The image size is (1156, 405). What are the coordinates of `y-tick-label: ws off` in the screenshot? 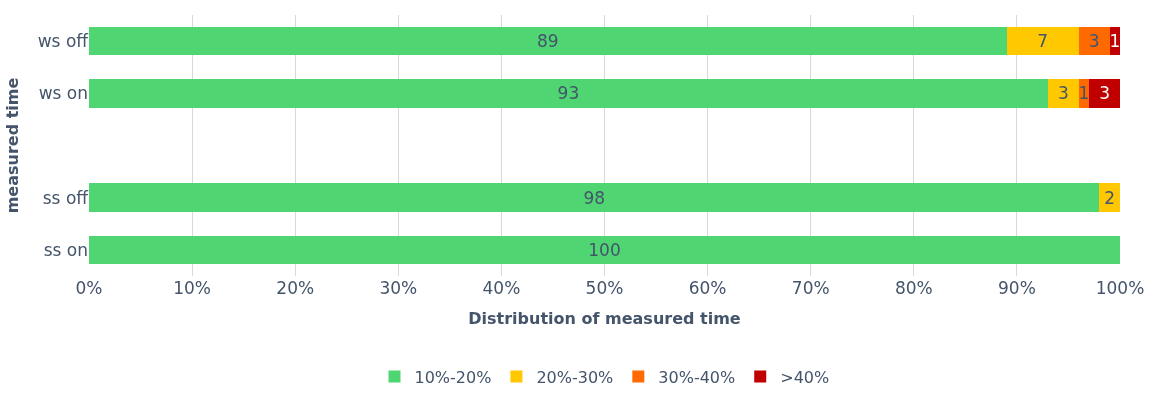 It's located at (63, 41).